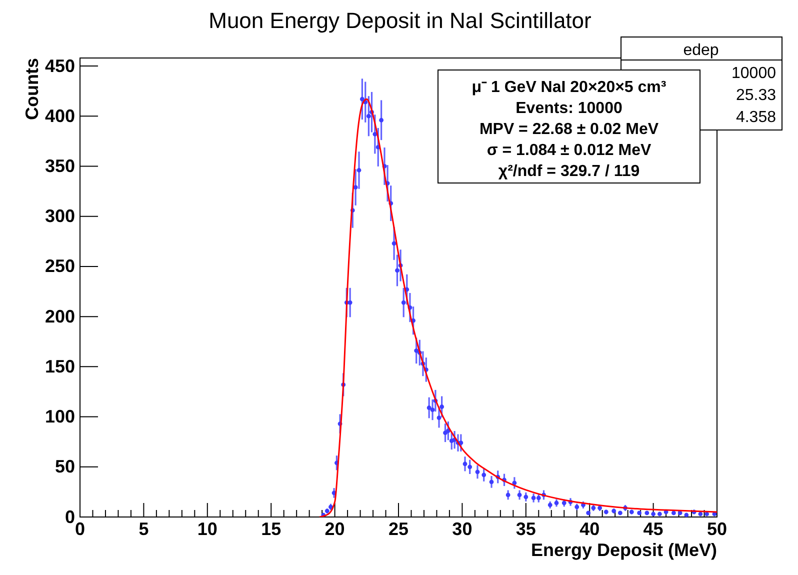 Image resolution: width=798 pixels, height=575 pixels. I want to click on y-tick-label: 400, so click(59, 116).